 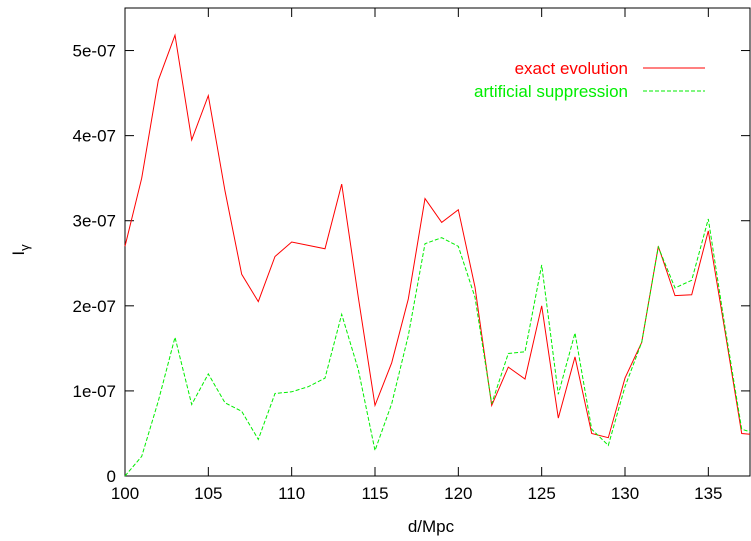 I want to click on y-tick-label: 3e-07, so click(x=94, y=221).